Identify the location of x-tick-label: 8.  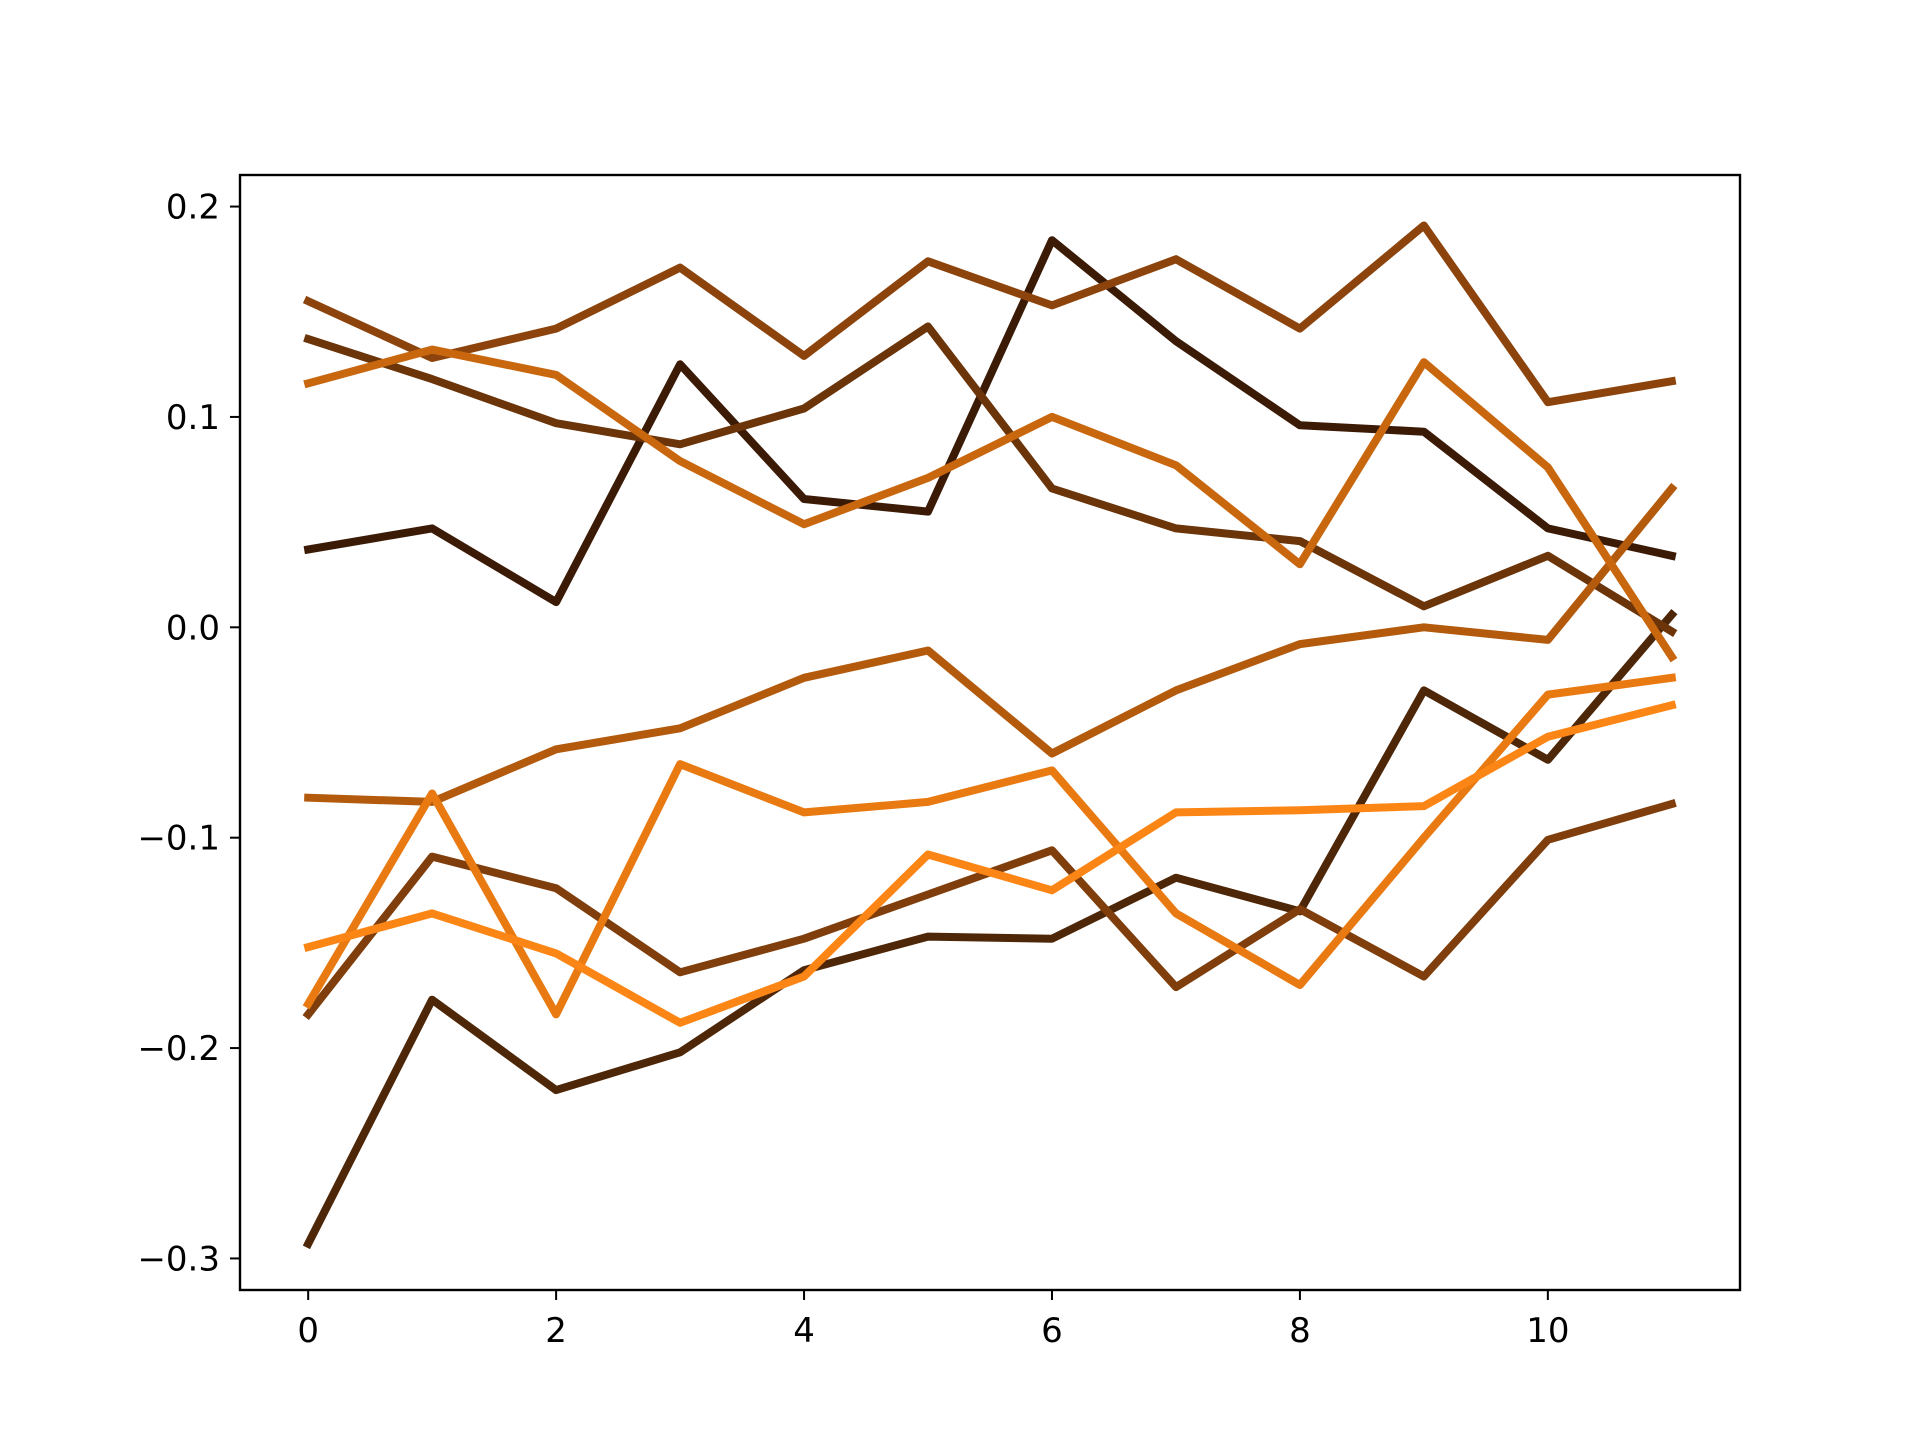
(1300, 1331).